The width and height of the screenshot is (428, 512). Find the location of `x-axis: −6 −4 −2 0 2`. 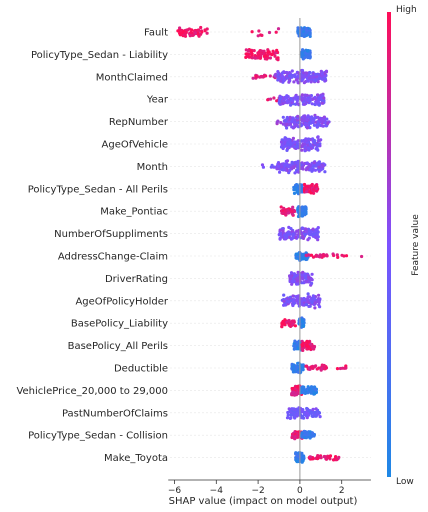

x-axis: −6 −4 −2 0 2 is located at coordinates (269, 487).